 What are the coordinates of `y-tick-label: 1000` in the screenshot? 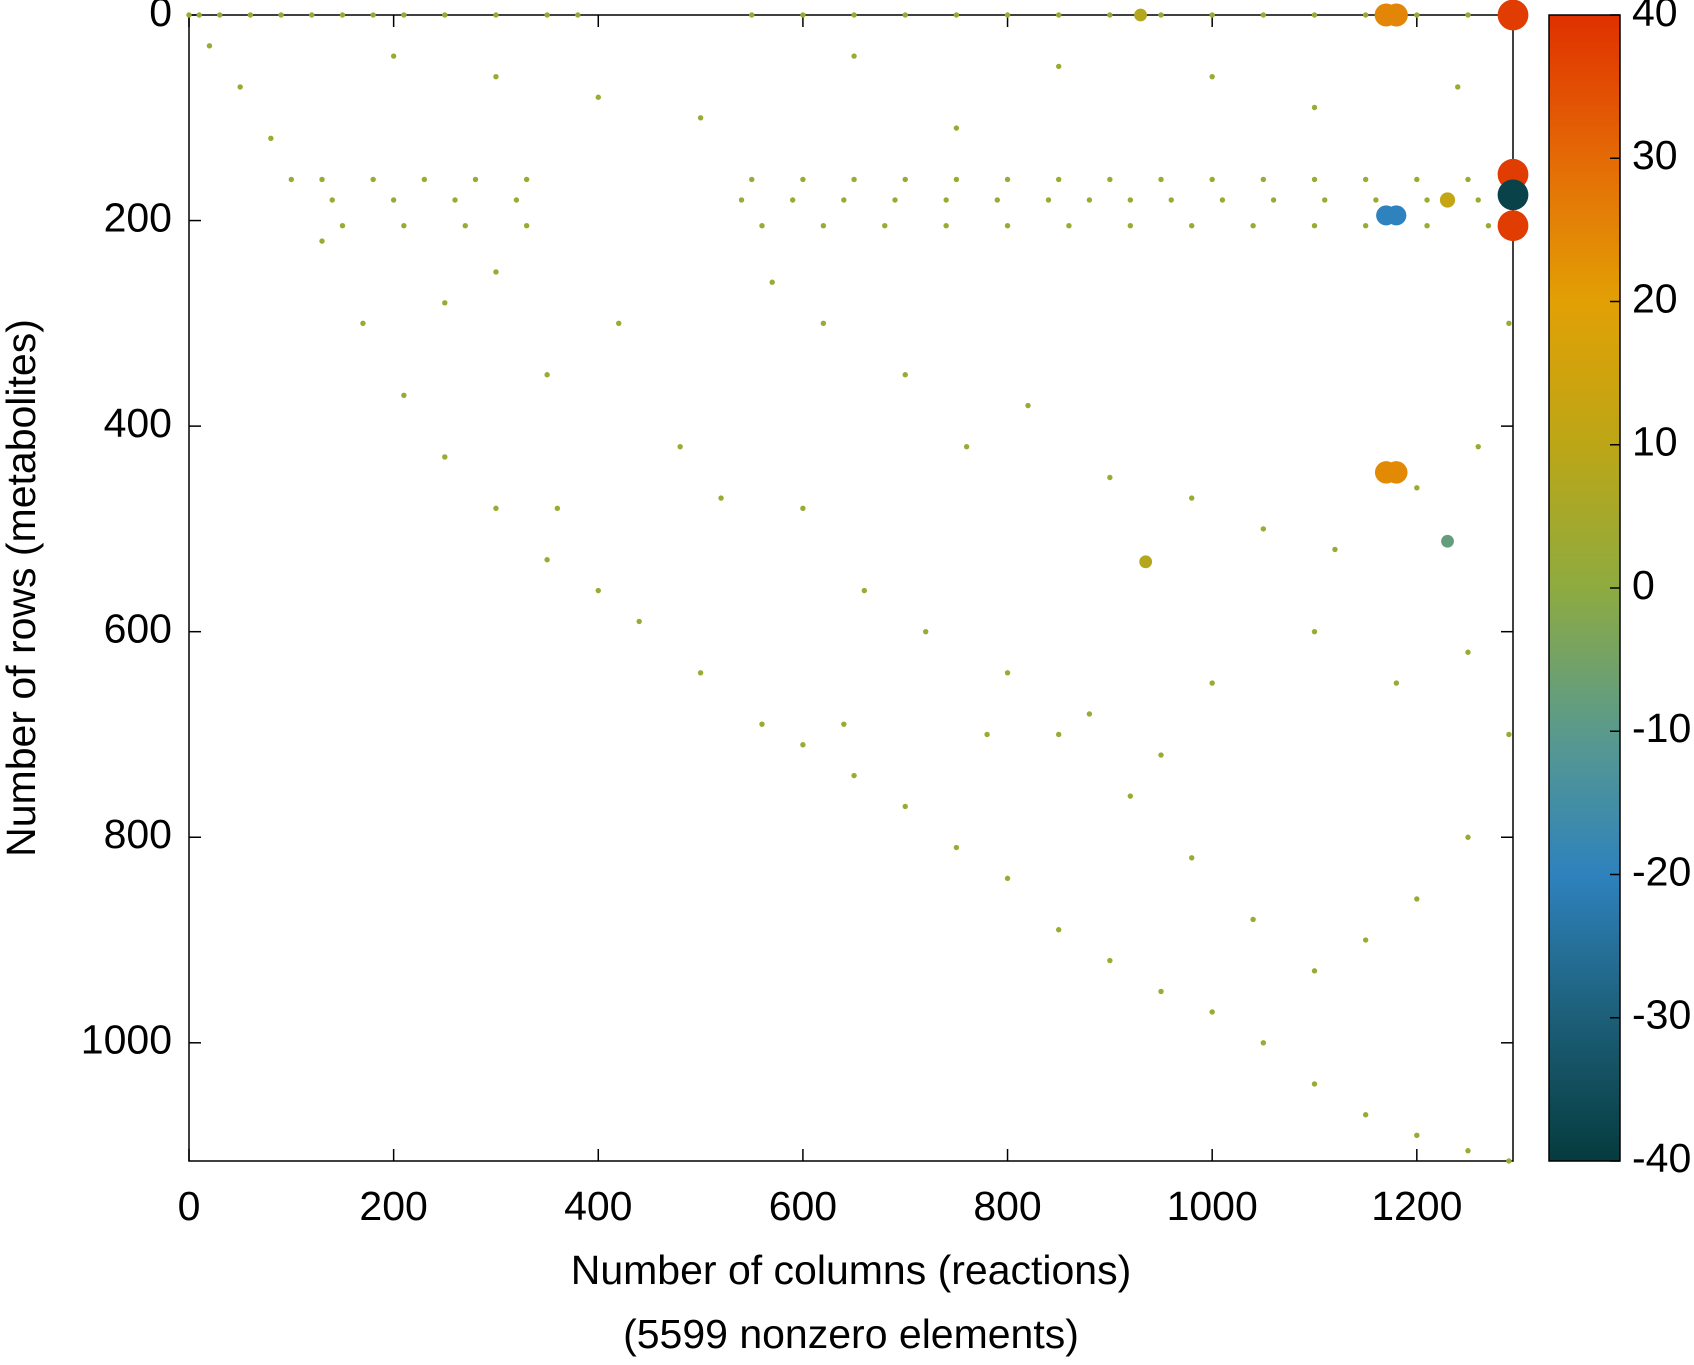 It's located at (126, 1040).